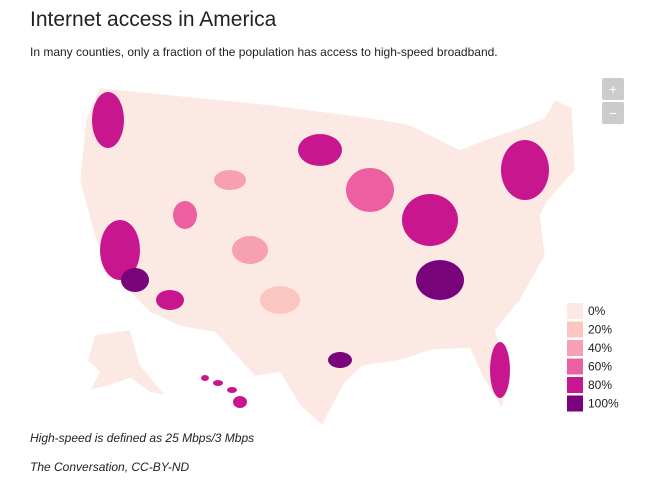 The image size is (664, 480). Describe the element at coordinates (593, 357) in the screenshot. I see `legend: 0% 20% 40% 60% 80% 100%` at that location.